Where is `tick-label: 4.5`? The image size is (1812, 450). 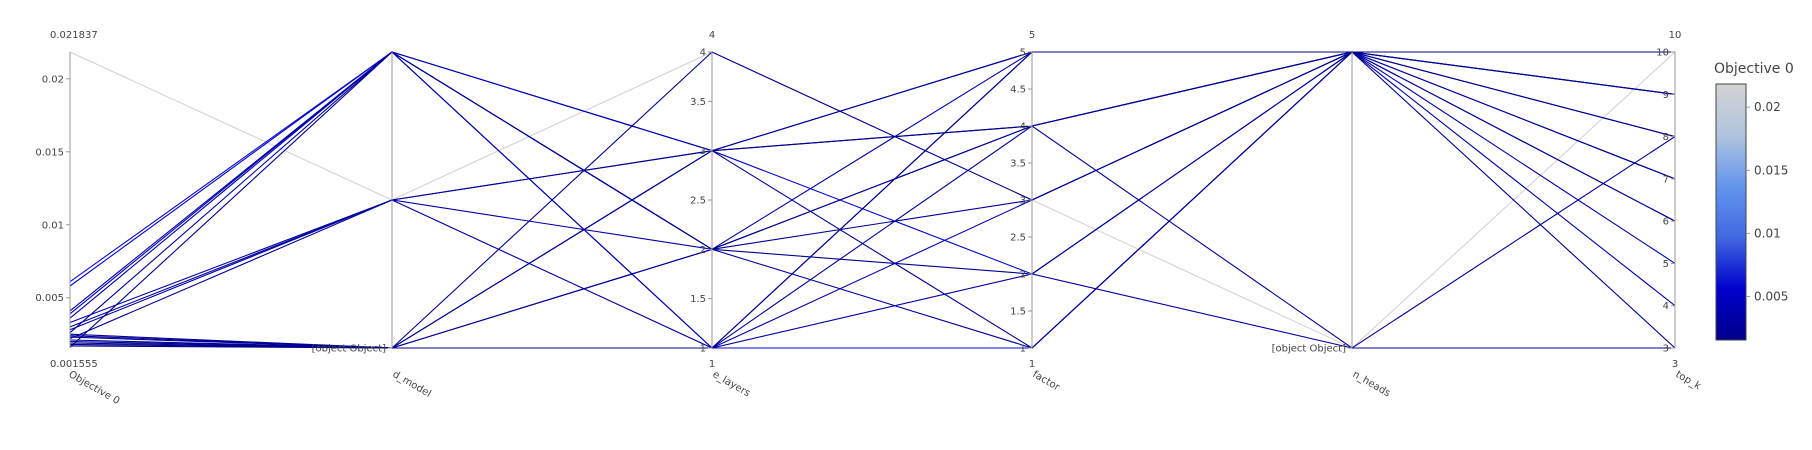 tick-label: 4.5 is located at coordinates (1018, 90).